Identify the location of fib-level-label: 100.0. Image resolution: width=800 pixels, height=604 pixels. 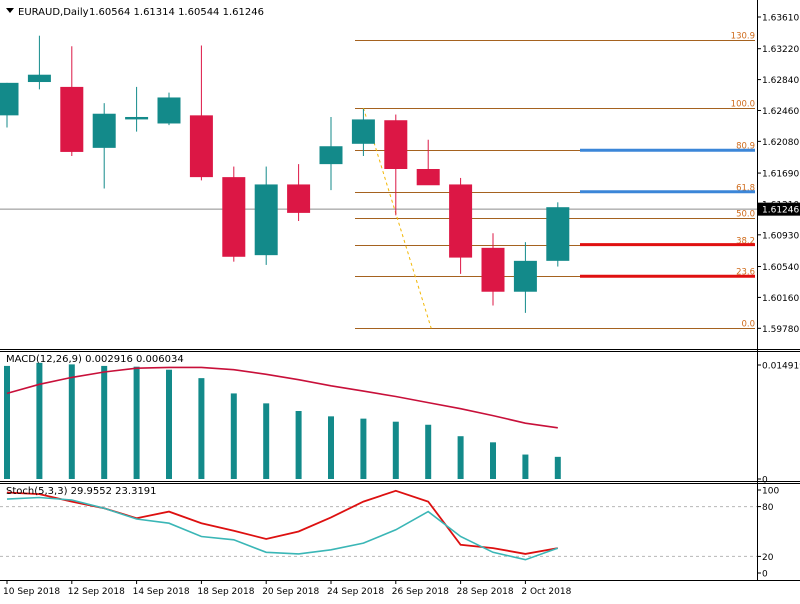
(743, 105).